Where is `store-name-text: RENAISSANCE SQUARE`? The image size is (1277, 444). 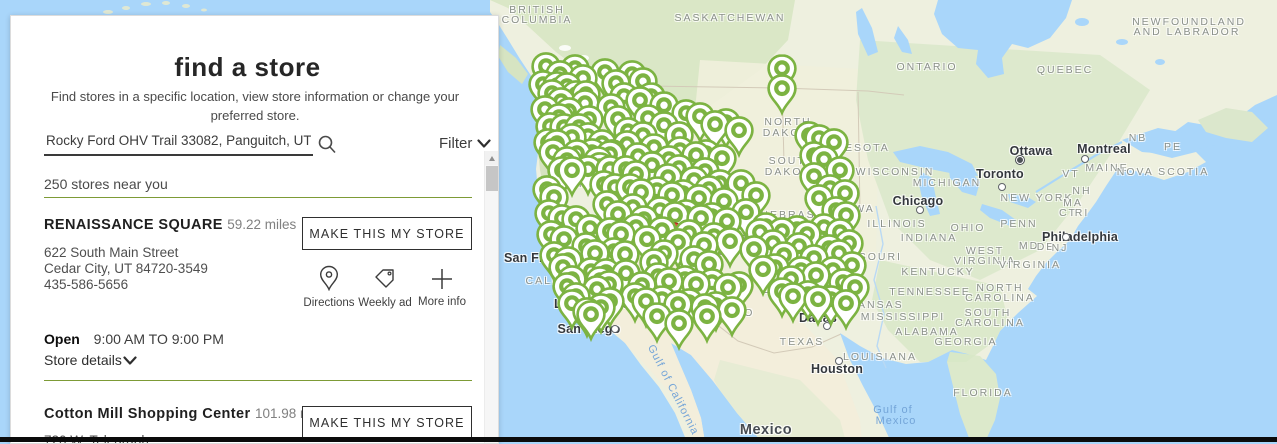
store-name-text: RENAISSANCE SQUARE is located at coordinates (133, 225).